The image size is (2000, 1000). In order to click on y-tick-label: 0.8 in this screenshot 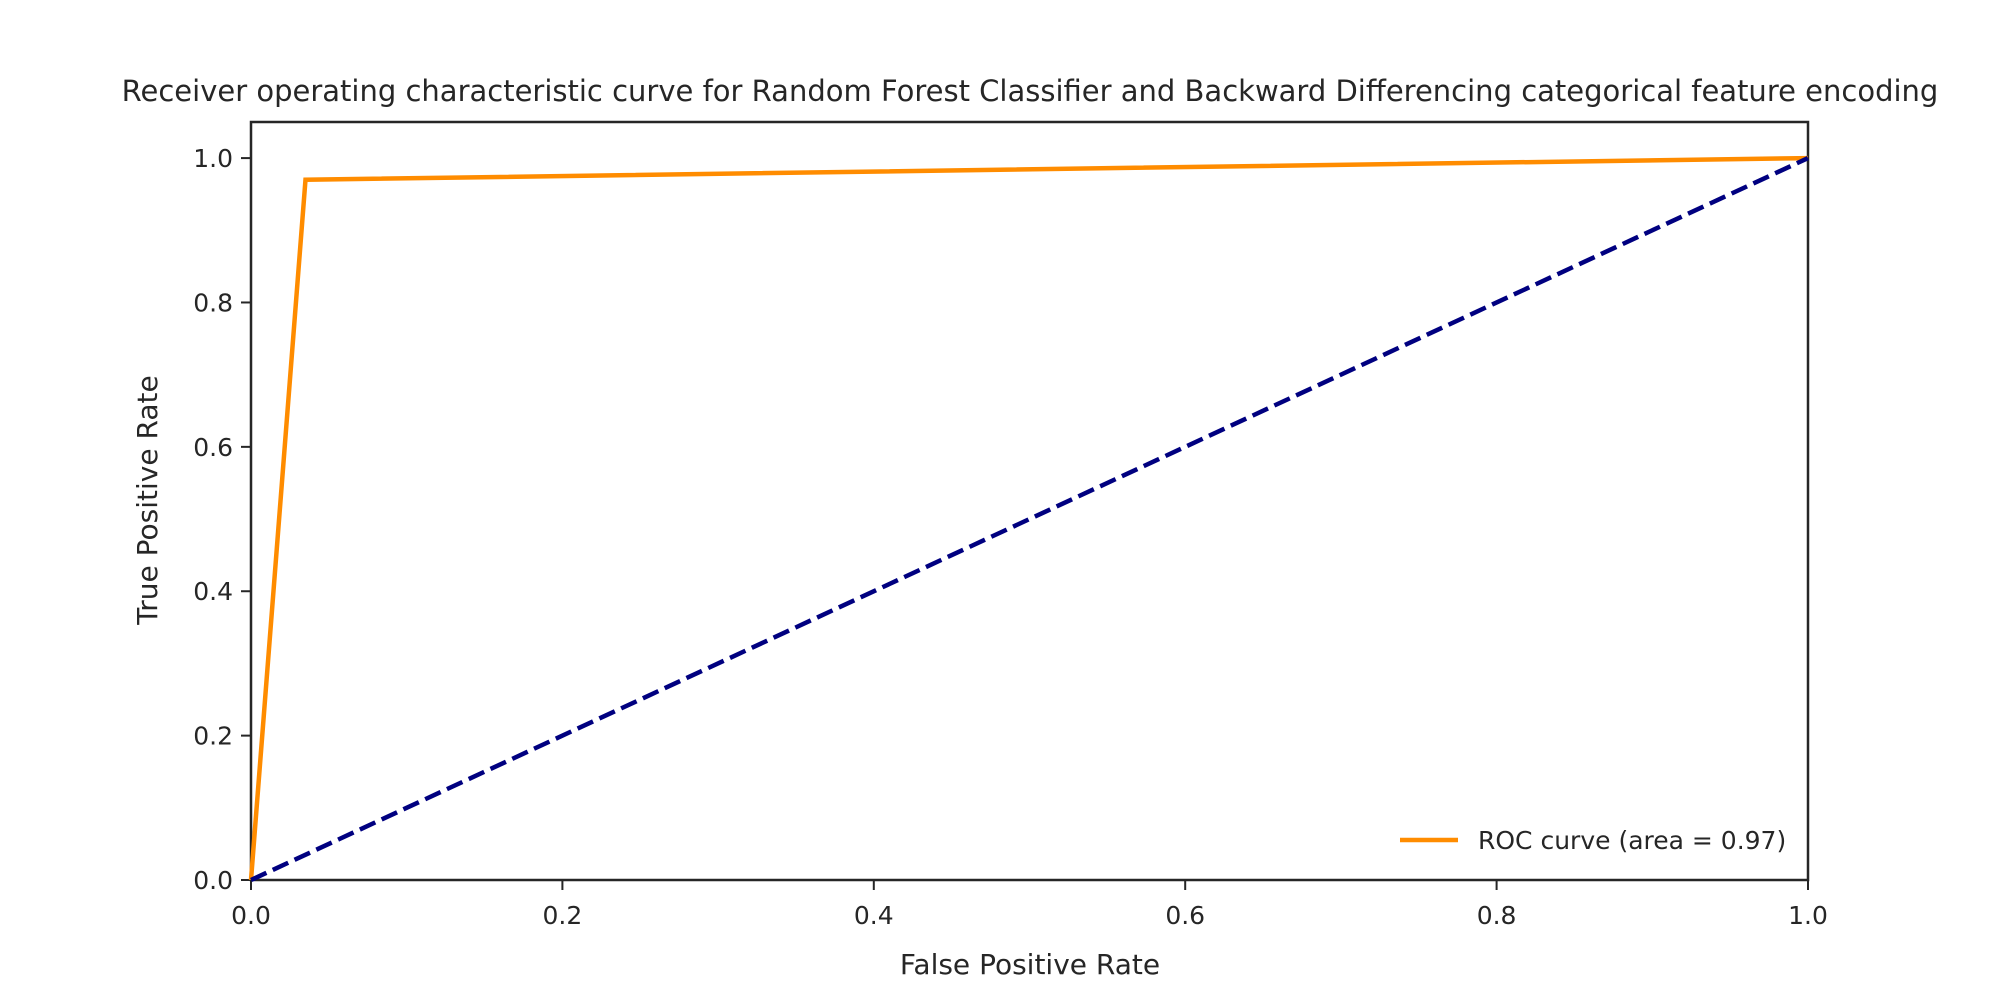, I will do `click(213, 302)`.